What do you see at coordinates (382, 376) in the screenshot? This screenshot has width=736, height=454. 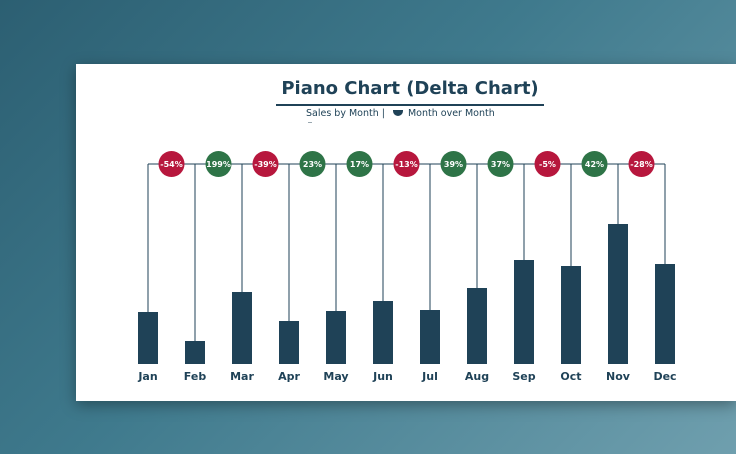 I see `x-tick-label: Jun` at bounding box center [382, 376].